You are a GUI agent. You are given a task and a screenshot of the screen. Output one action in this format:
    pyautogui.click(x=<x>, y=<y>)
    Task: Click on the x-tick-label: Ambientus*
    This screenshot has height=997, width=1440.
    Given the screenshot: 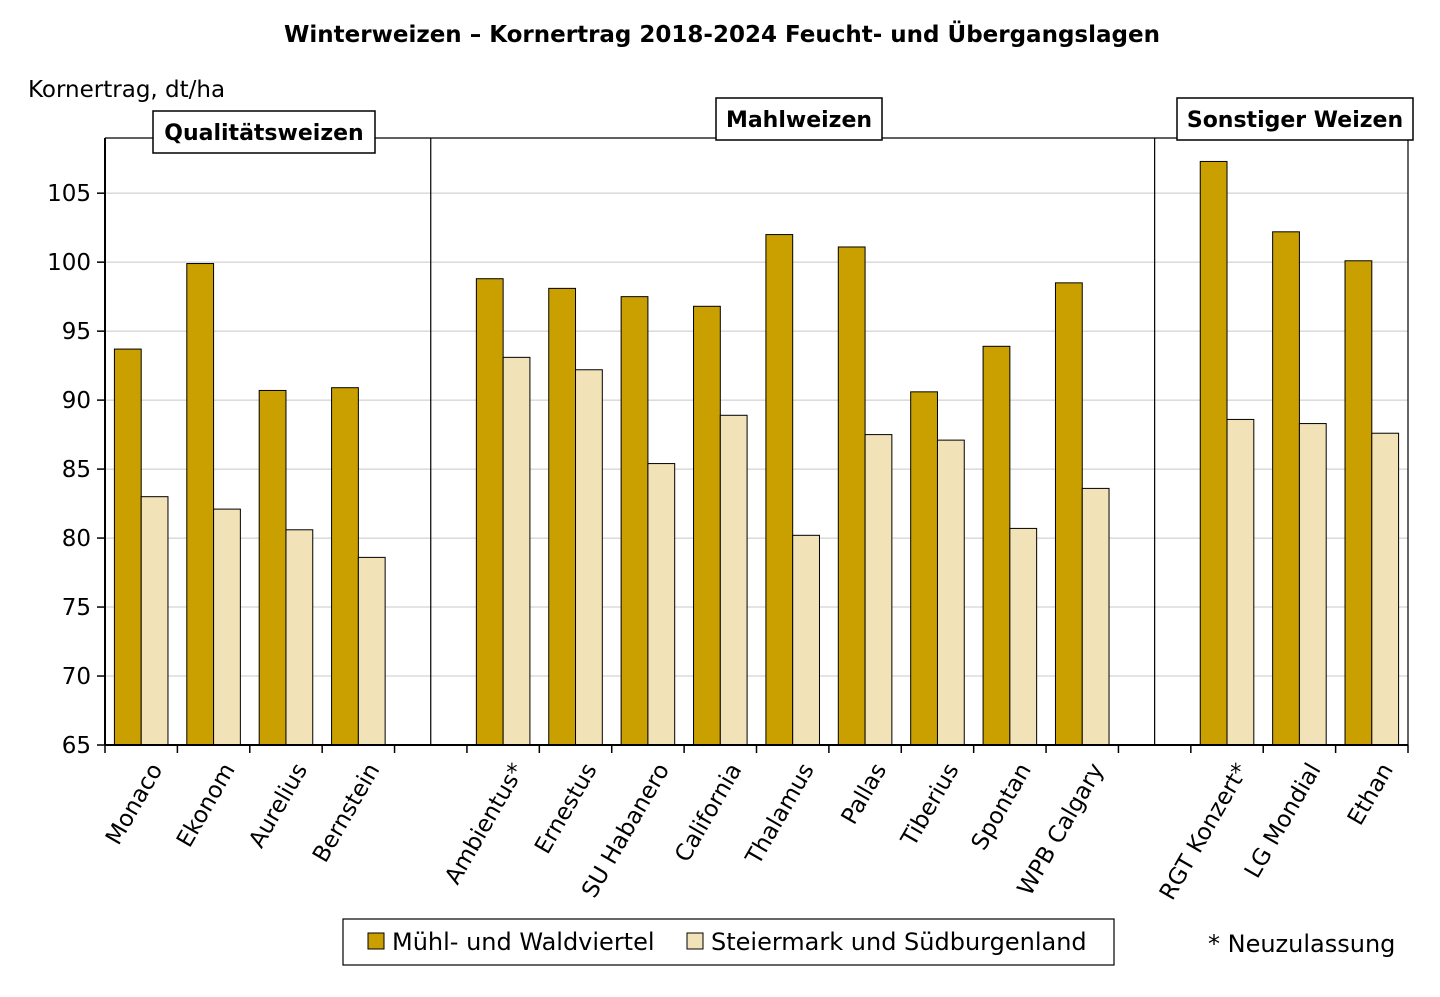 What is the action you would take?
    pyautogui.click(x=485, y=824)
    